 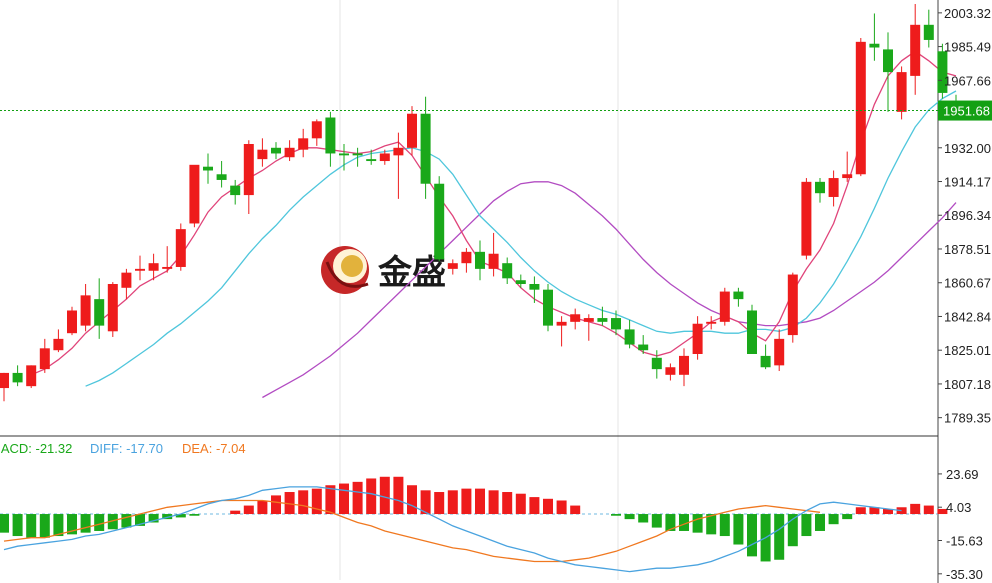 I want to click on diff-line, so click(x=452, y=529).